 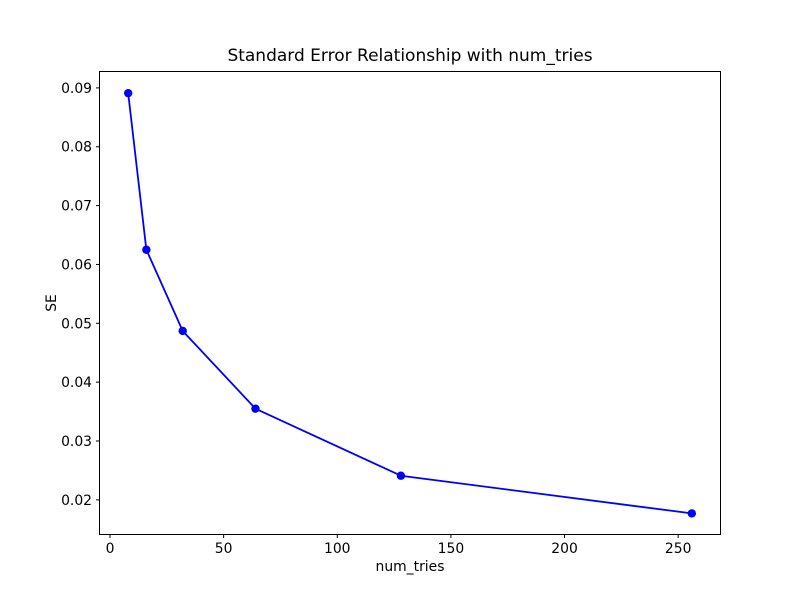 What do you see at coordinates (76, 207) in the screenshot?
I see `y-tick-label: 0.07` at bounding box center [76, 207].